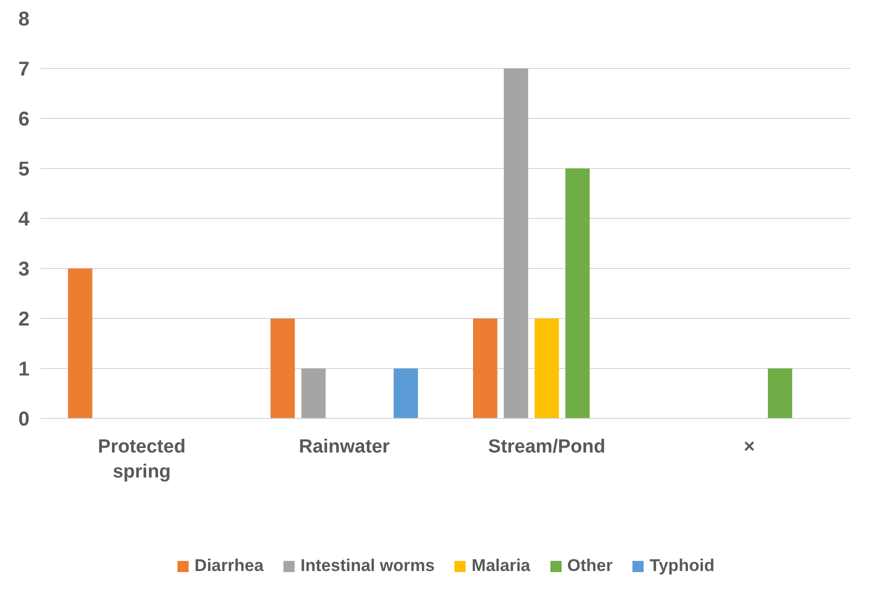 This screenshot has width=889, height=614. What do you see at coordinates (749, 447) in the screenshot?
I see `x-tick-label: ×` at bounding box center [749, 447].